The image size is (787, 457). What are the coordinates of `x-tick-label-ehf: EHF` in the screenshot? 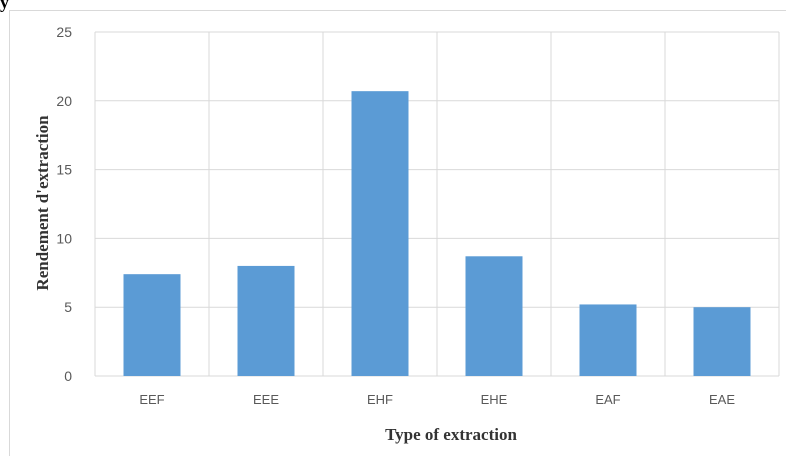 It's located at (380, 399).